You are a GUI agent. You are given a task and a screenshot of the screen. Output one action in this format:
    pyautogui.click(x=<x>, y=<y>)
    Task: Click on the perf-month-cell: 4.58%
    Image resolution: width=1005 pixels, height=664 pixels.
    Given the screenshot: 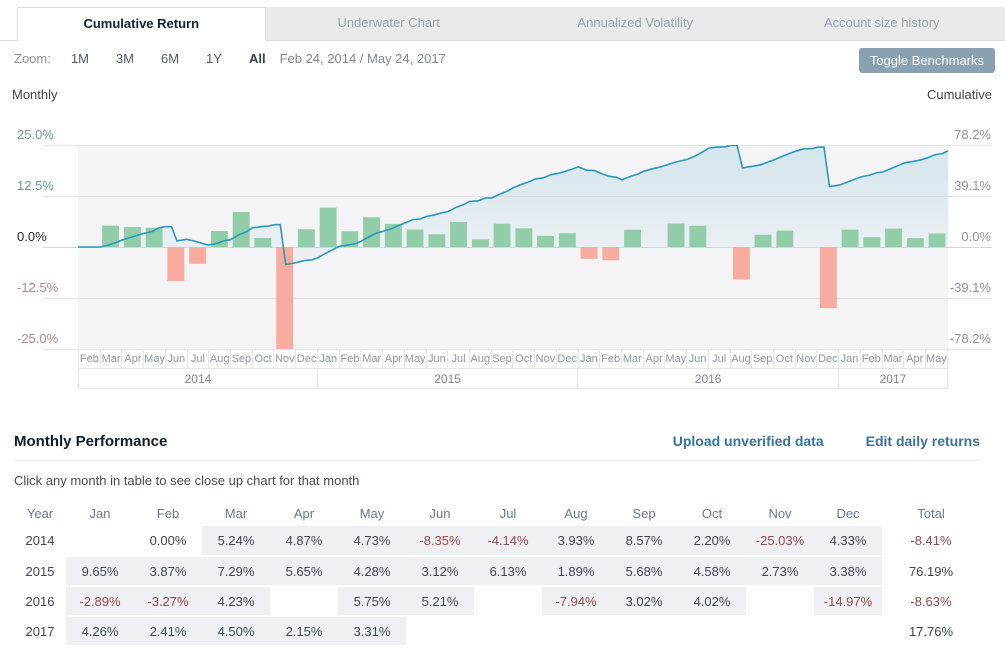 What is the action you would take?
    pyautogui.click(x=712, y=571)
    